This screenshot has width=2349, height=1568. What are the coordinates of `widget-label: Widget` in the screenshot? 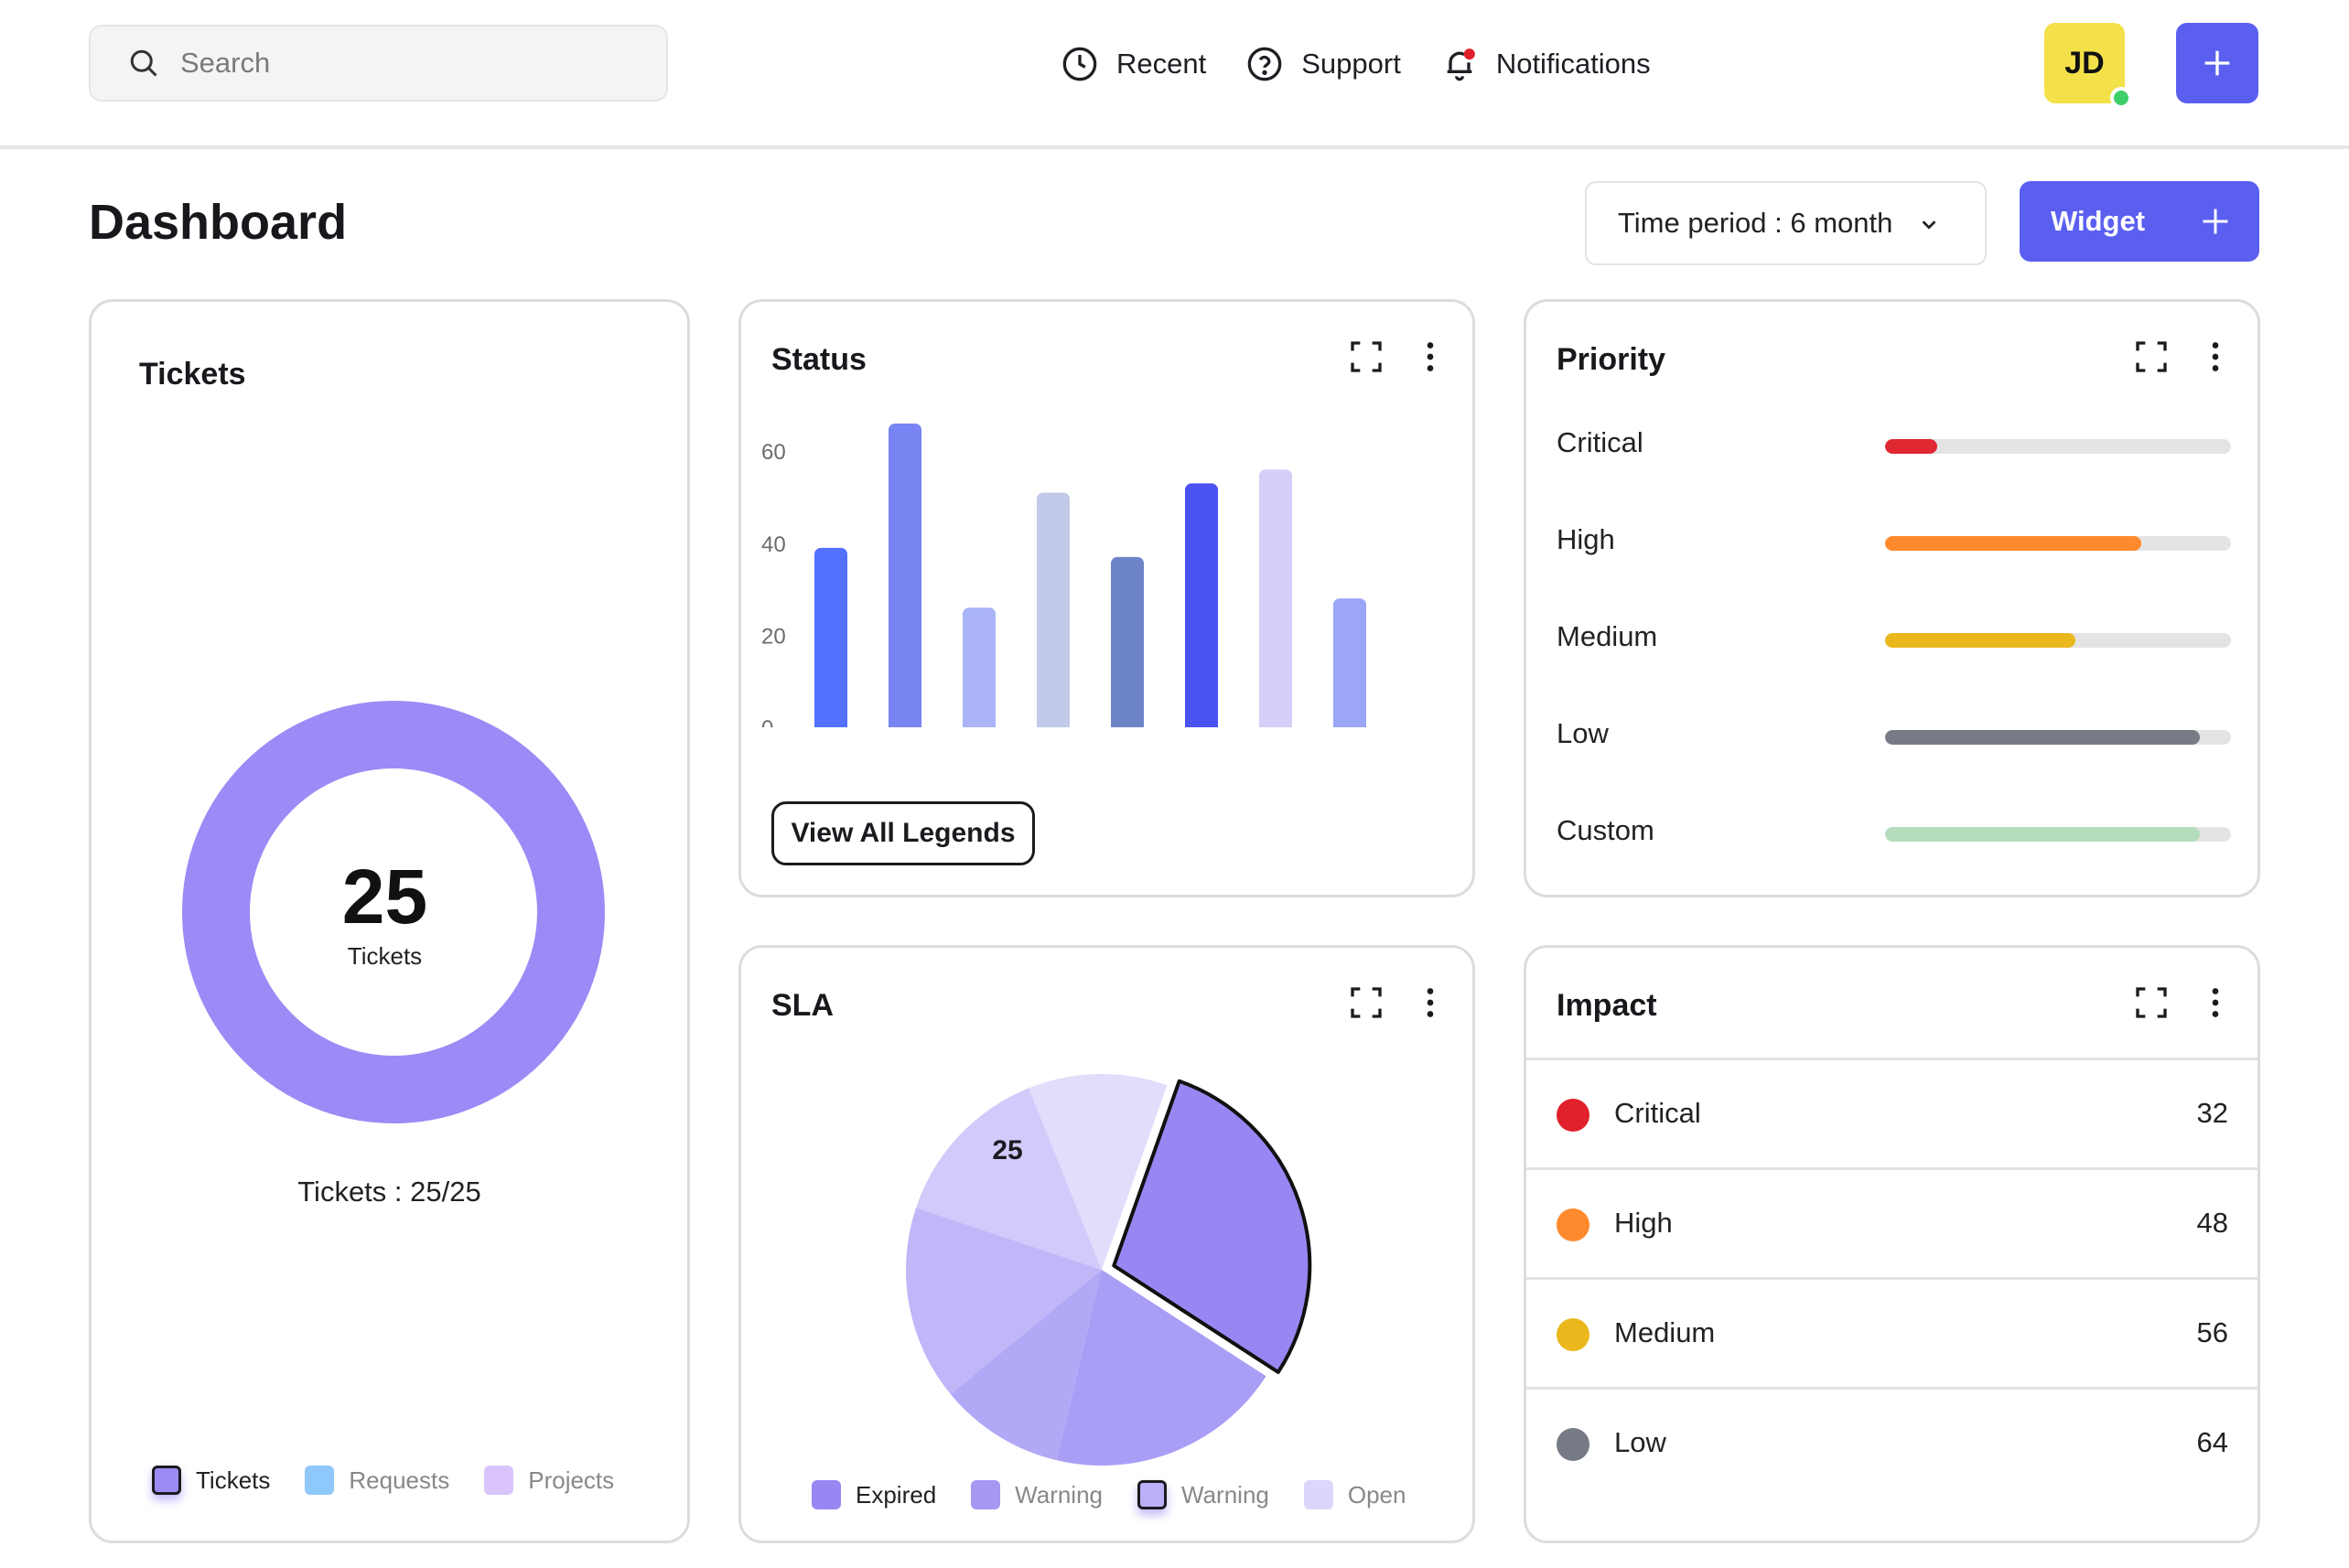 It's located at (2098, 221).